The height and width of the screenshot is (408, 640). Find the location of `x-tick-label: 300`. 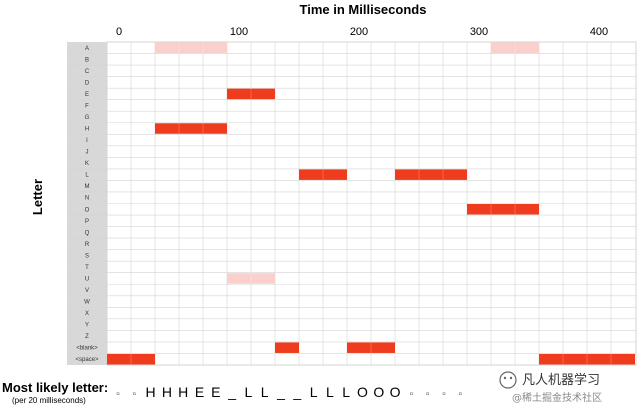

x-tick-label: 300 is located at coordinates (479, 32).